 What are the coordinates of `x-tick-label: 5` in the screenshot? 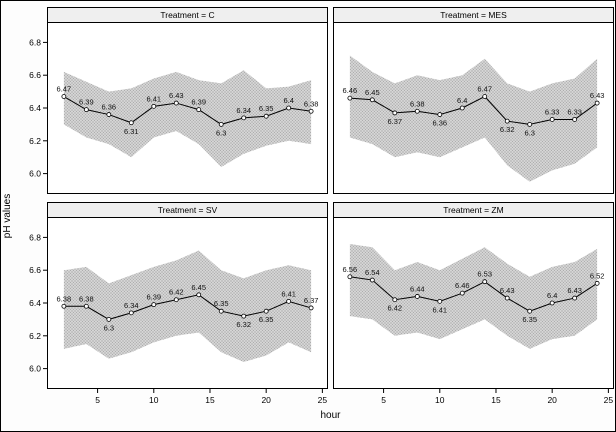 It's located at (97, 400).